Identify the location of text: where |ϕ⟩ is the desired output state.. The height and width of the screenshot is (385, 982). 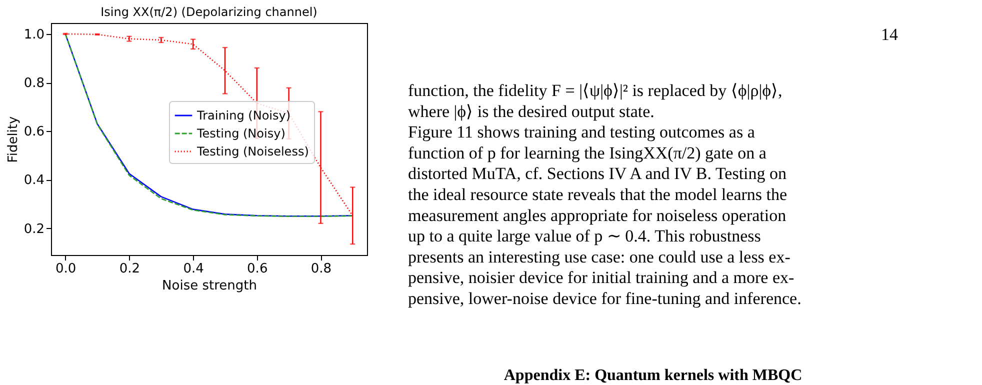
(531, 111).